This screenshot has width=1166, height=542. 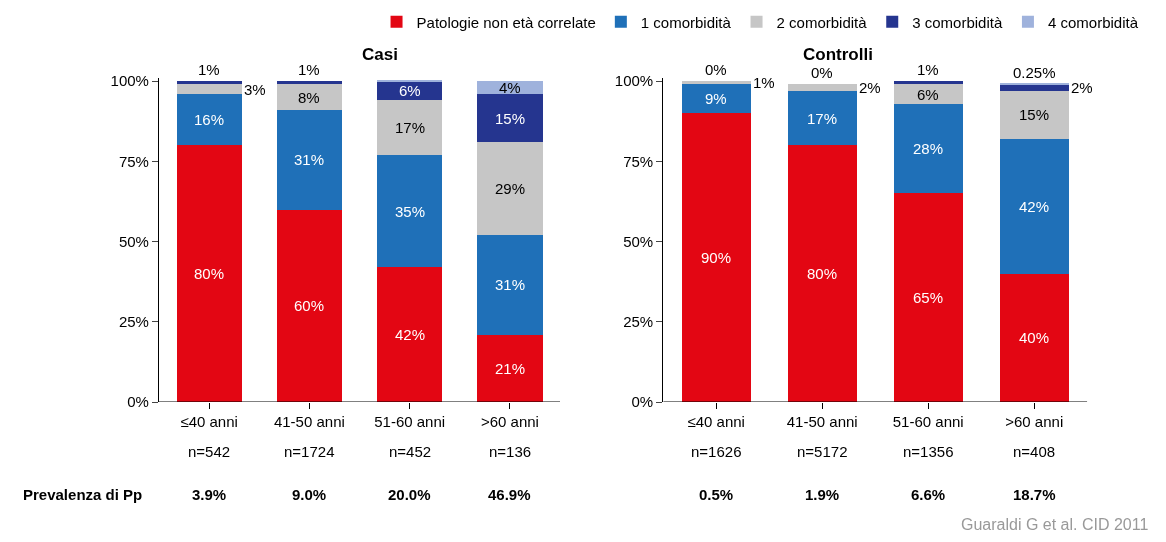 What do you see at coordinates (510, 368) in the screenshot?
I see `data-label: 21%` at bounding box center [510, 368].